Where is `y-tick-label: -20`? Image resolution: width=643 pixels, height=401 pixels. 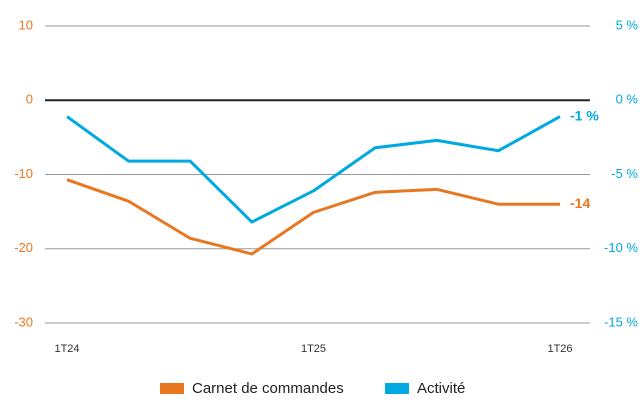
y-tick-label: -20 is located at coordinates (23, 247).